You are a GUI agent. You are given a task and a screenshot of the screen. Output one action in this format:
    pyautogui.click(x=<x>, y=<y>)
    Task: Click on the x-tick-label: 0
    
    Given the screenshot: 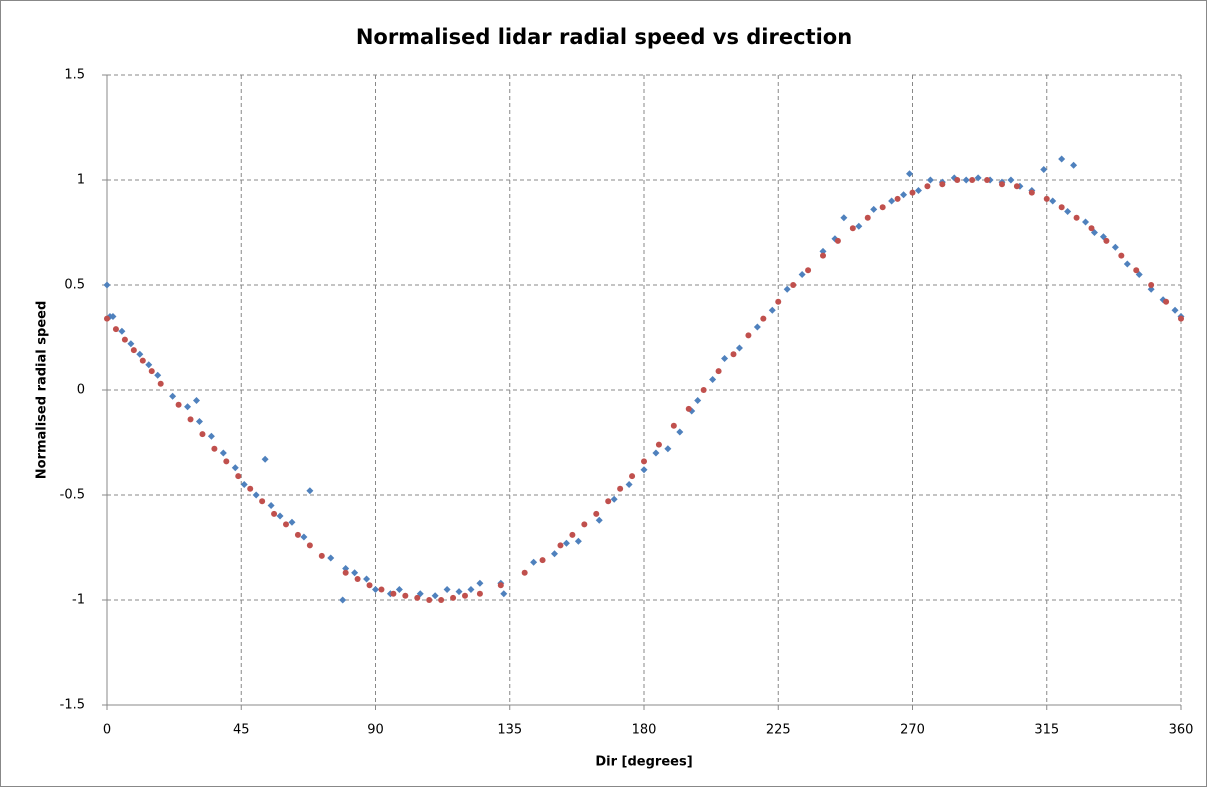 What is the action you would take?
    pyautogui.click(x=107, y=730)
    